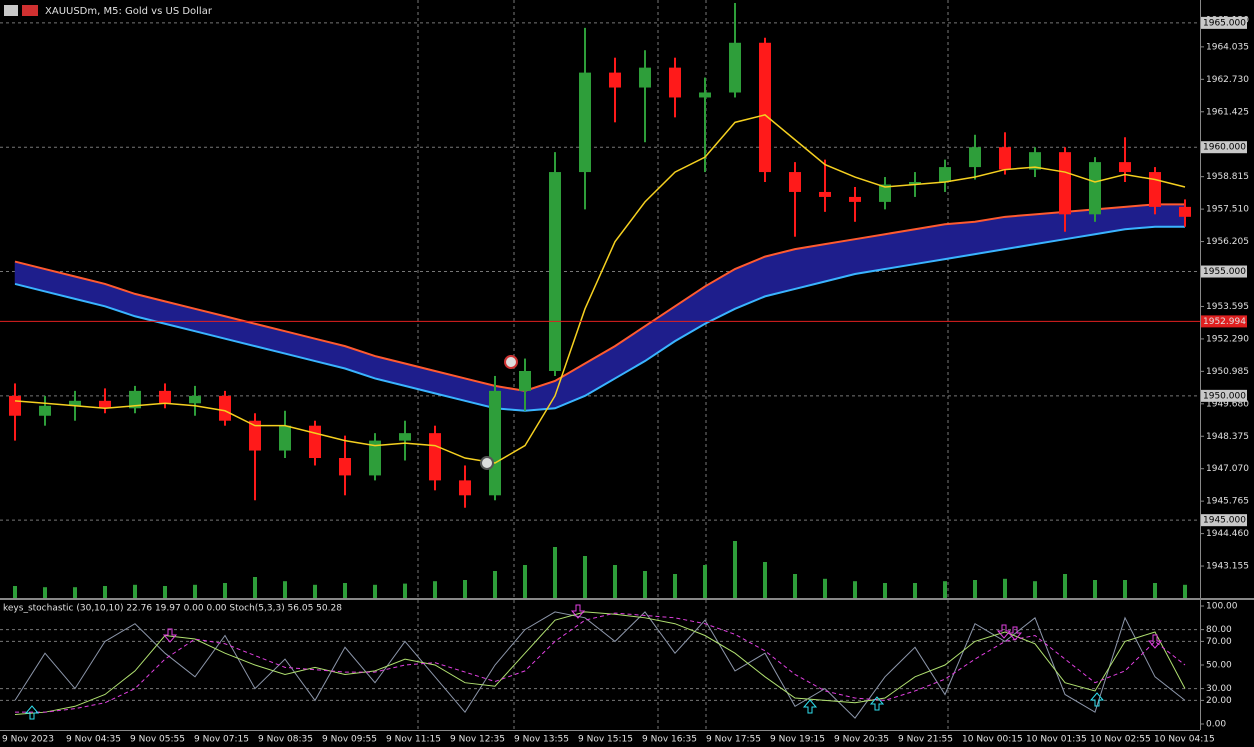  I want to click on up-arrow, so click(1097, 699).